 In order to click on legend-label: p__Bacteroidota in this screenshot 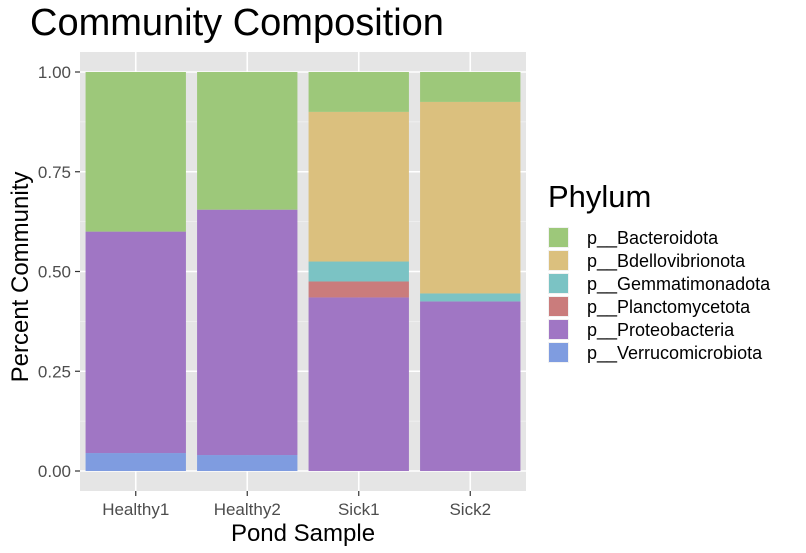, I will do `click(653, 238)`.